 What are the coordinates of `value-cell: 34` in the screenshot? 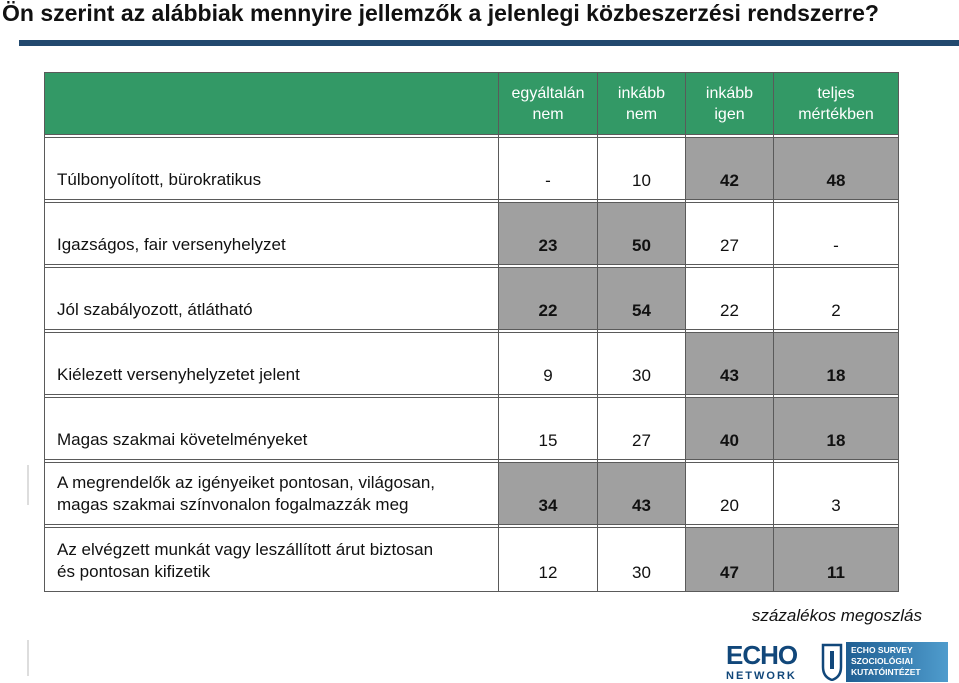 It's located at (548, 493).